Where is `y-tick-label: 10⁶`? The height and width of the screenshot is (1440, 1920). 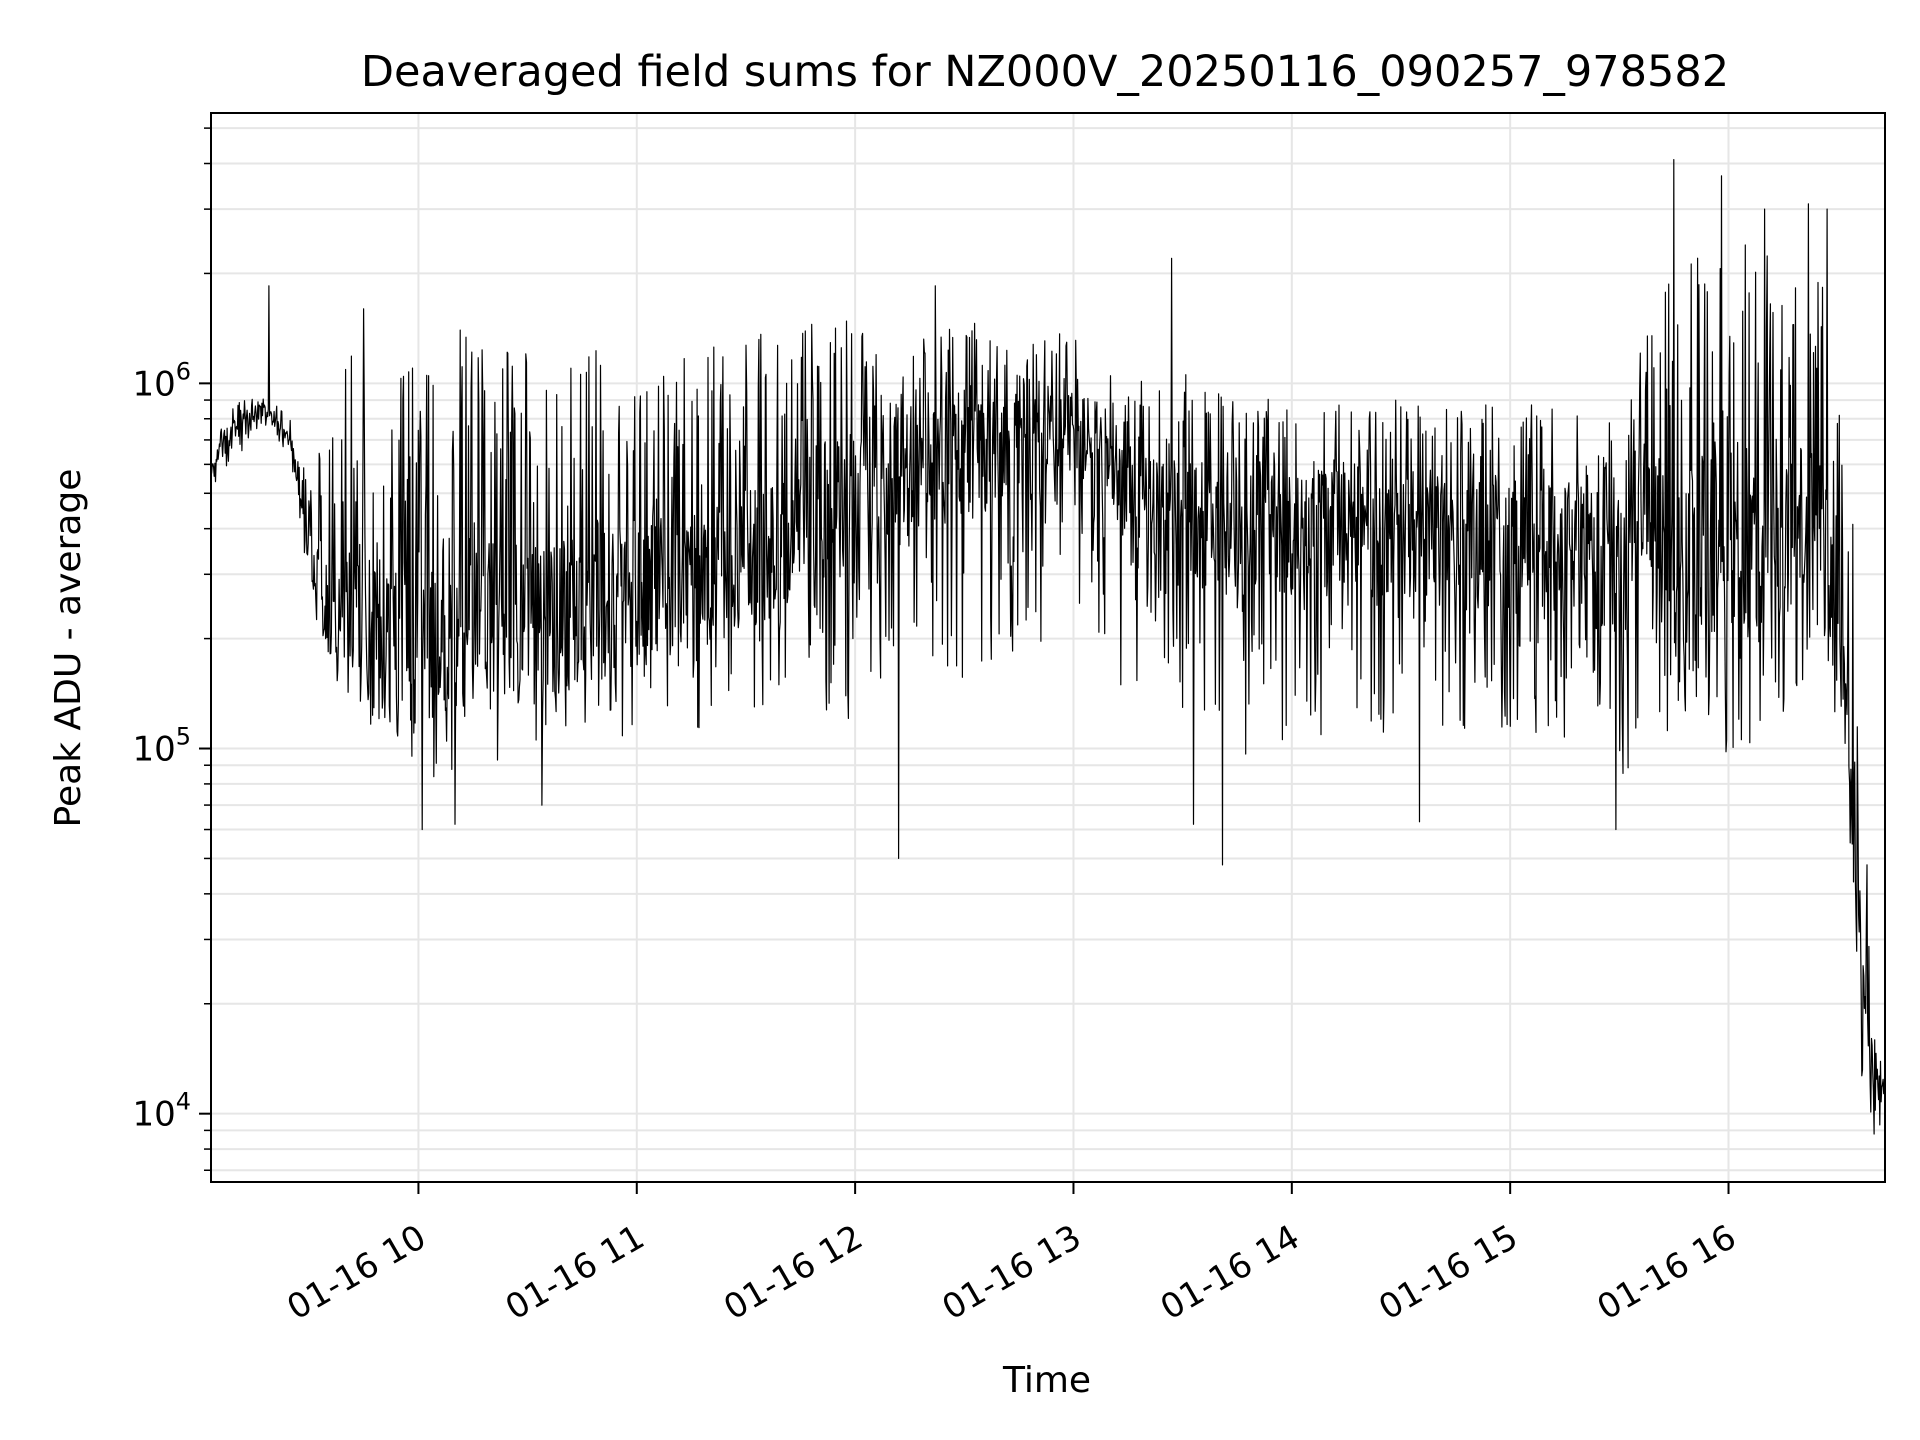
y-tick-label: 10⁶ is located at coordinates (161, 380).